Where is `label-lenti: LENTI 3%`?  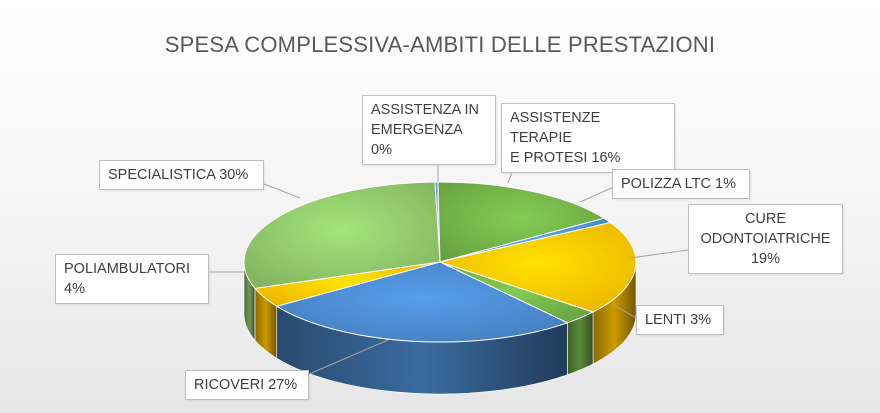
label-lenti: LENTI 3% is located at coordinates (680, 320).